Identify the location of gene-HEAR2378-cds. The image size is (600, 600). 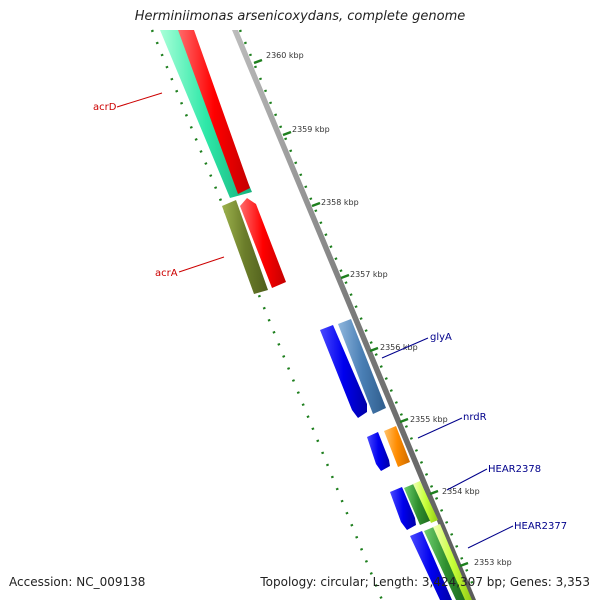
(403, 508).